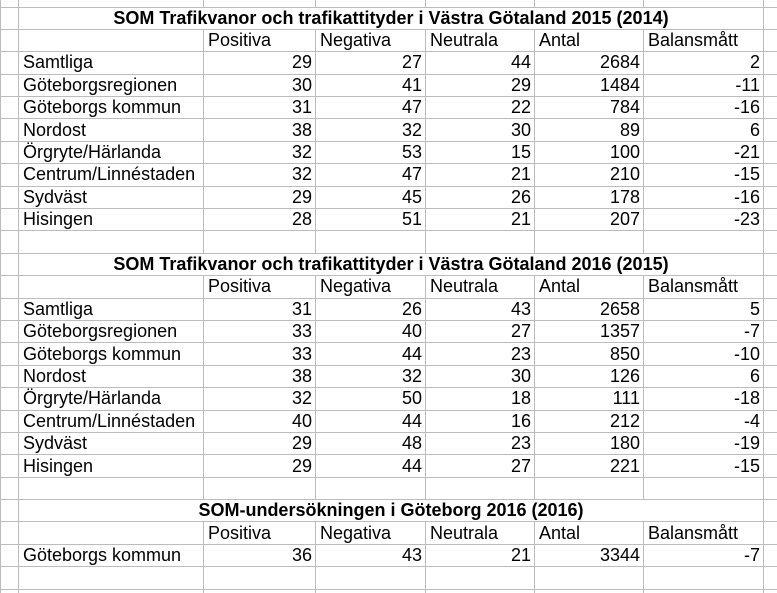 Image resolution: width=777 pixels, height=593 pixels. Describe the element at coordinates (111, 421) in the screenshot. I see `row-label: Centrum/Linnéstaden` at that location.